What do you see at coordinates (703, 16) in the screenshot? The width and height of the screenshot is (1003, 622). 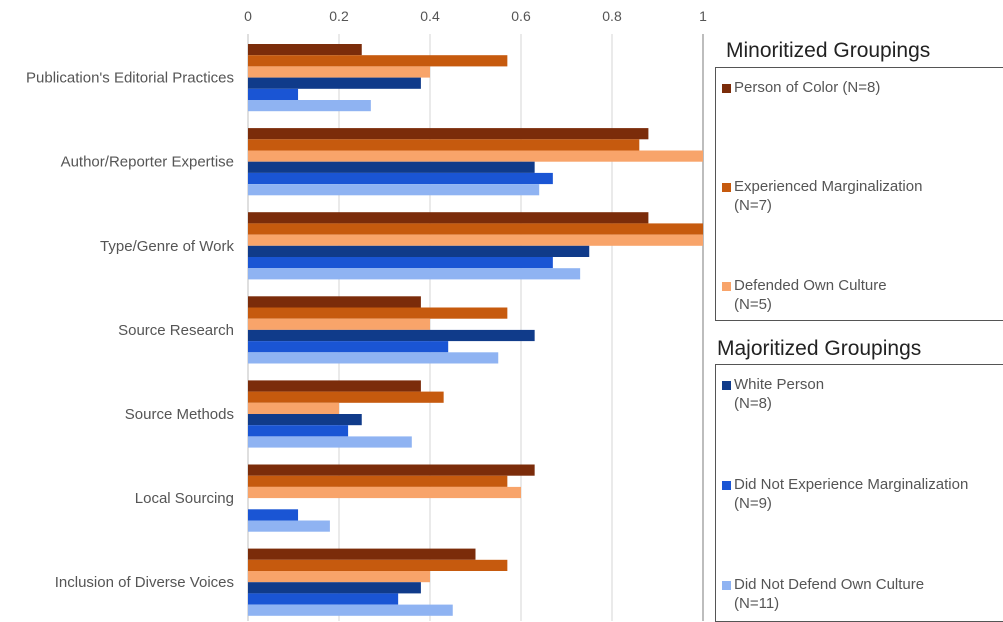 I see `x-tick-label: 1` at bounding box center [703, 16].